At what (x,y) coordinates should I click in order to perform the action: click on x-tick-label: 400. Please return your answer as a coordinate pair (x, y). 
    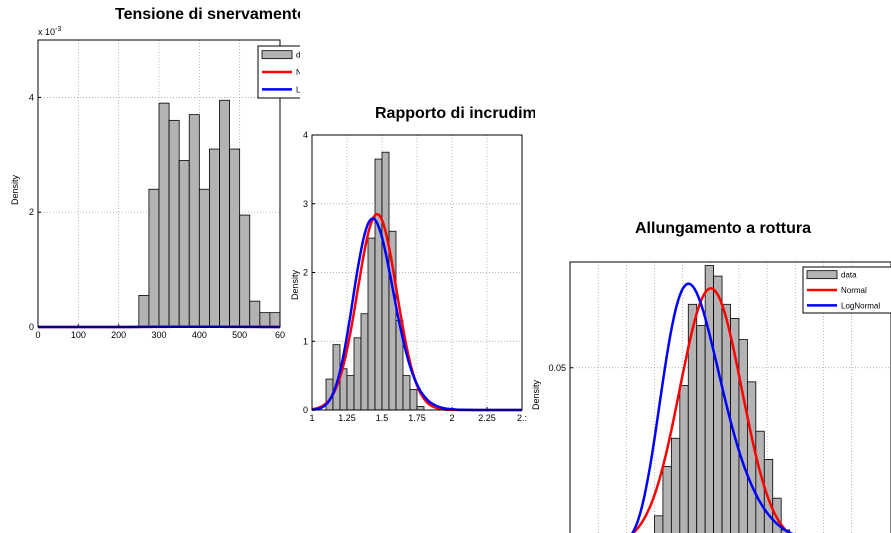
    Looking at the image, I should click on (199, 335).